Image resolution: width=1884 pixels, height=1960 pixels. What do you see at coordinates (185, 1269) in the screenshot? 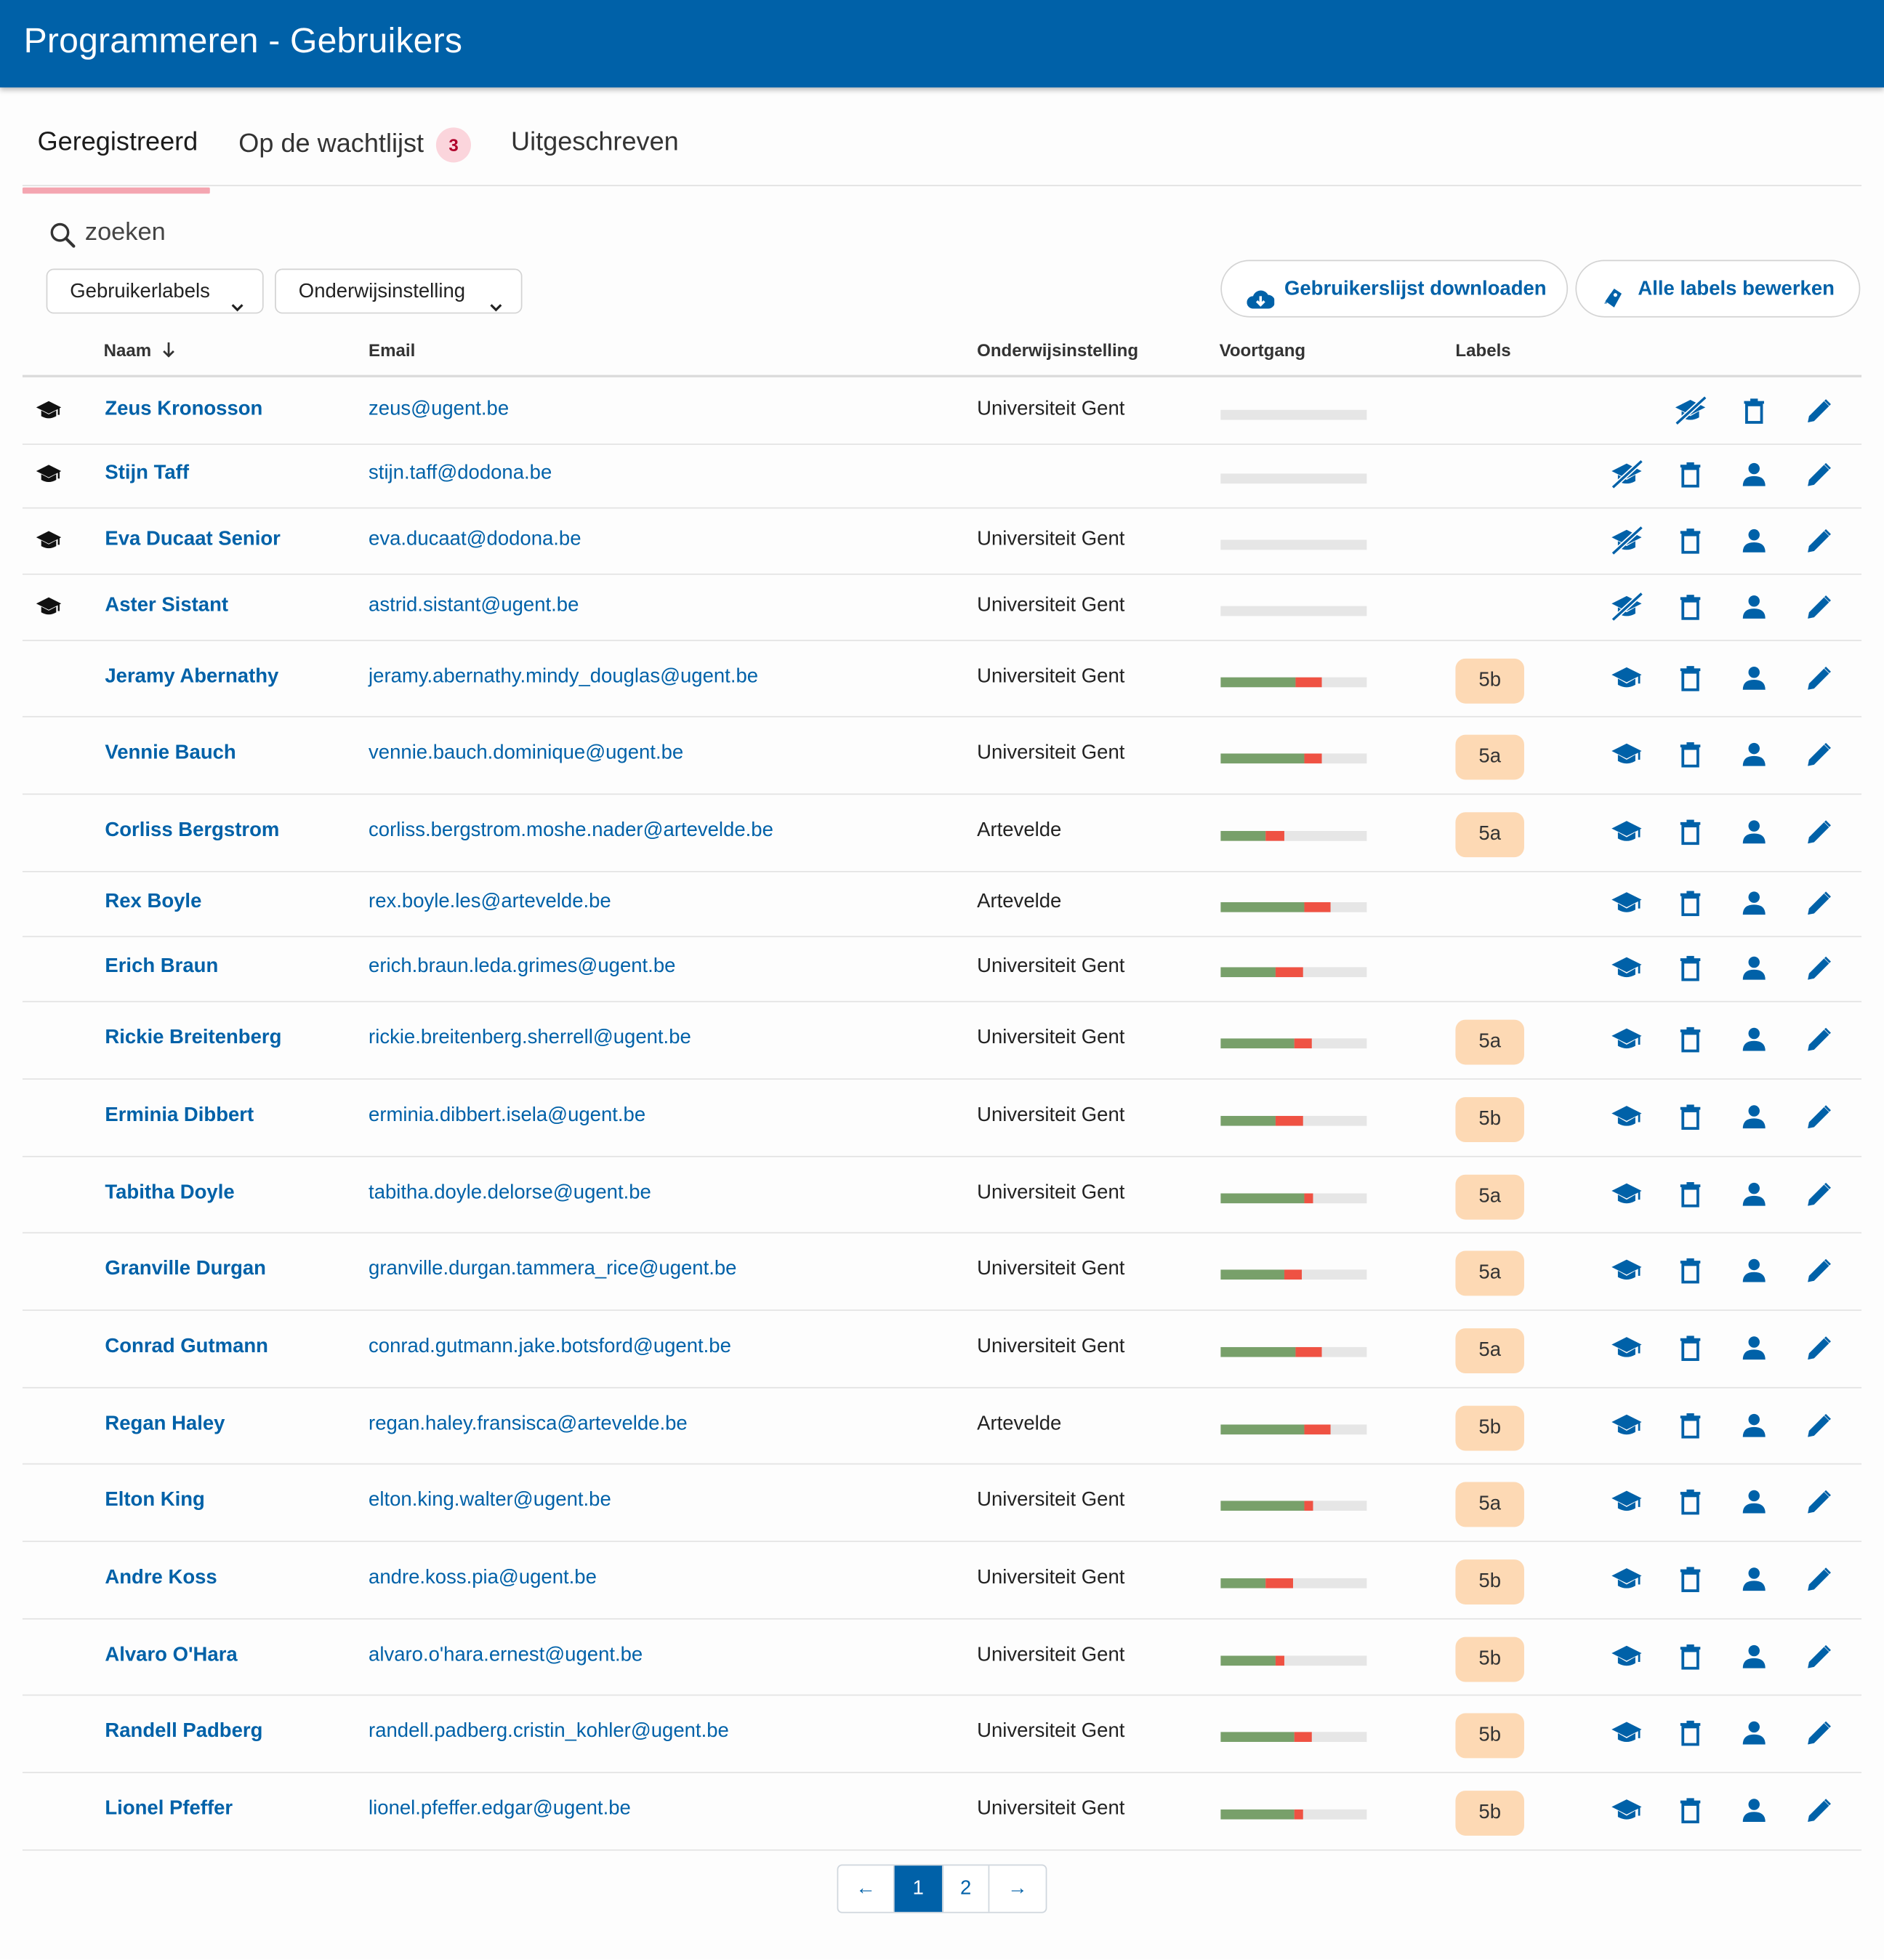
I see `user-name-link: Granville Durgan` at bounding box center [185, 1269].